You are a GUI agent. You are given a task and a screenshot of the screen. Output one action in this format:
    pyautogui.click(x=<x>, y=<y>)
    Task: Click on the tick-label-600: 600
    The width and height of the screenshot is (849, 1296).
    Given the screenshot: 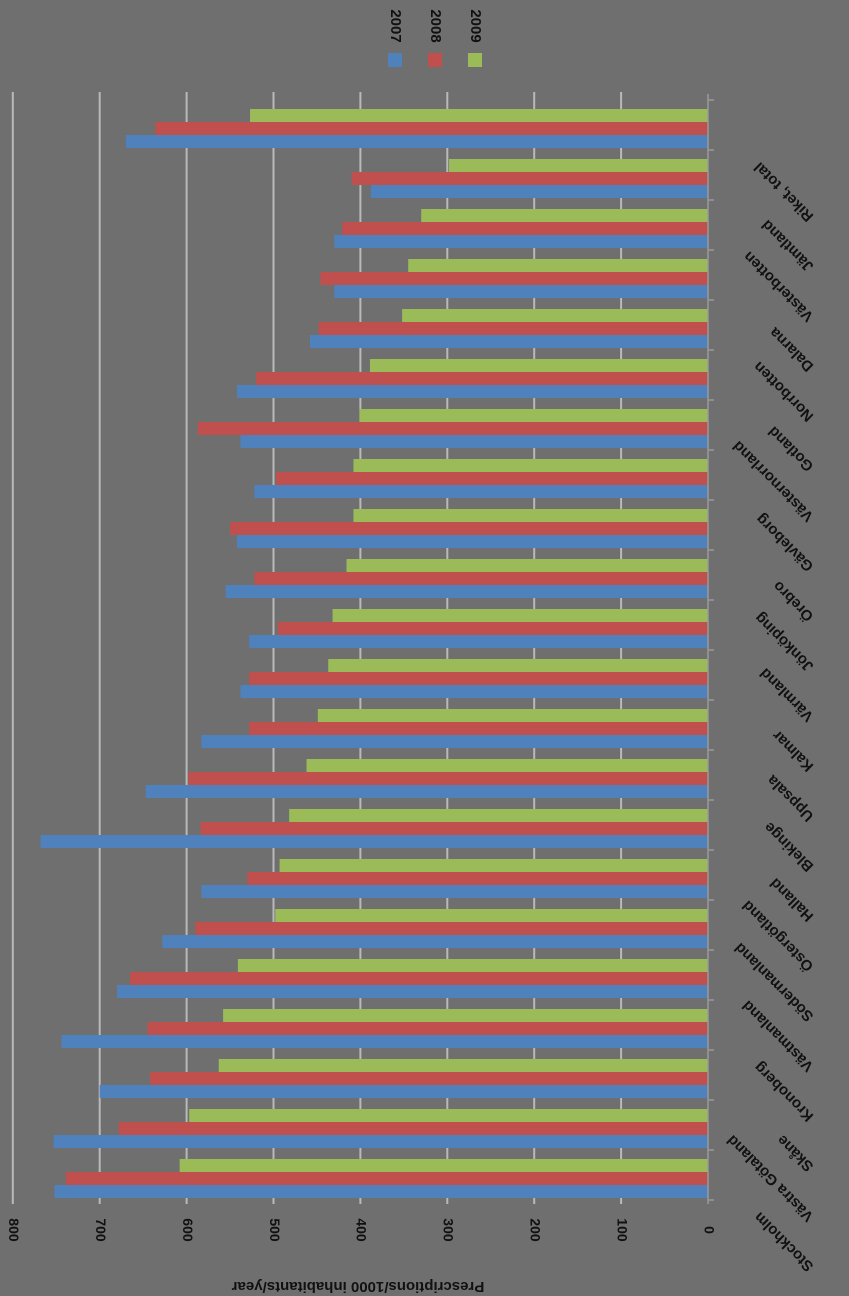 What is the action you would take?
    pyautogui.click(x=188, y=1230)
    